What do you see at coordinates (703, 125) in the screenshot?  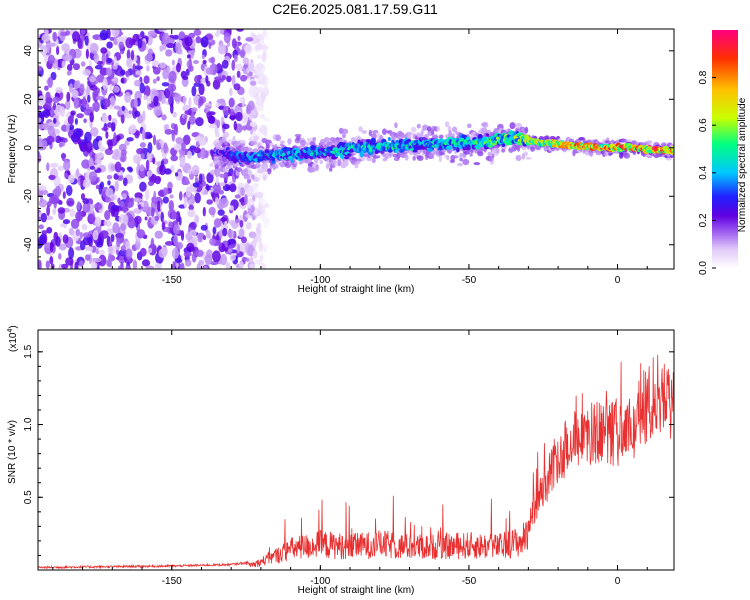 I see `colorbar-tick-label: 0.6` at bounding box center [703, 125].